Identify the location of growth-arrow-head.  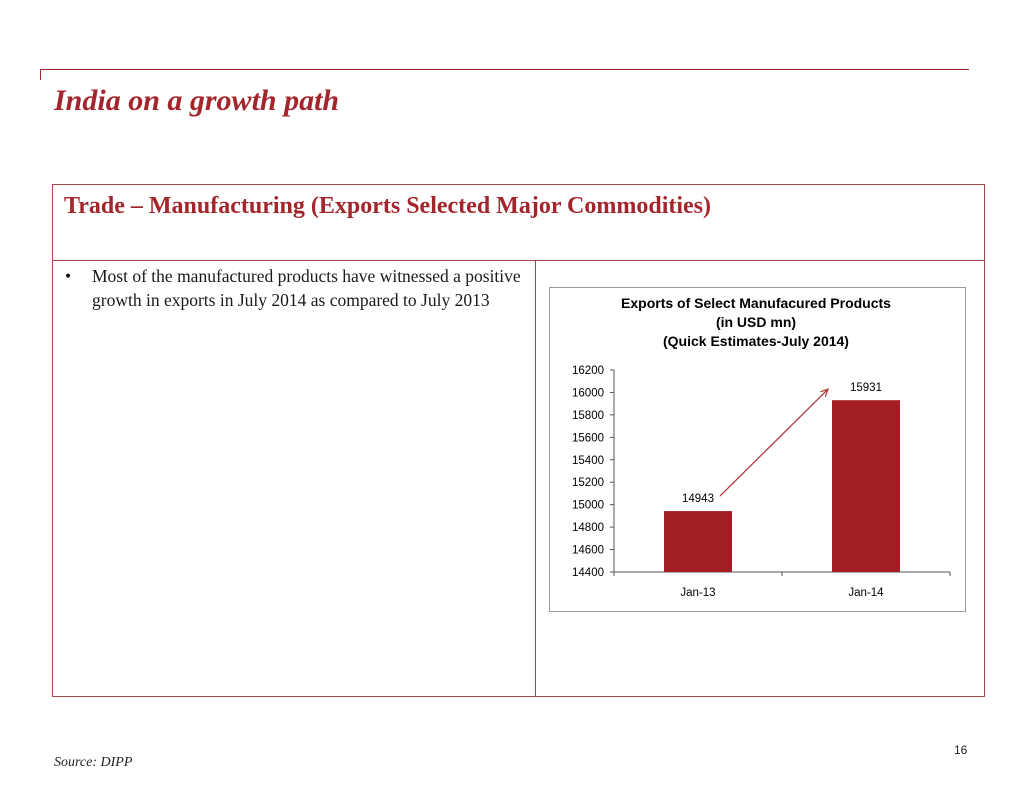
(824, 392).